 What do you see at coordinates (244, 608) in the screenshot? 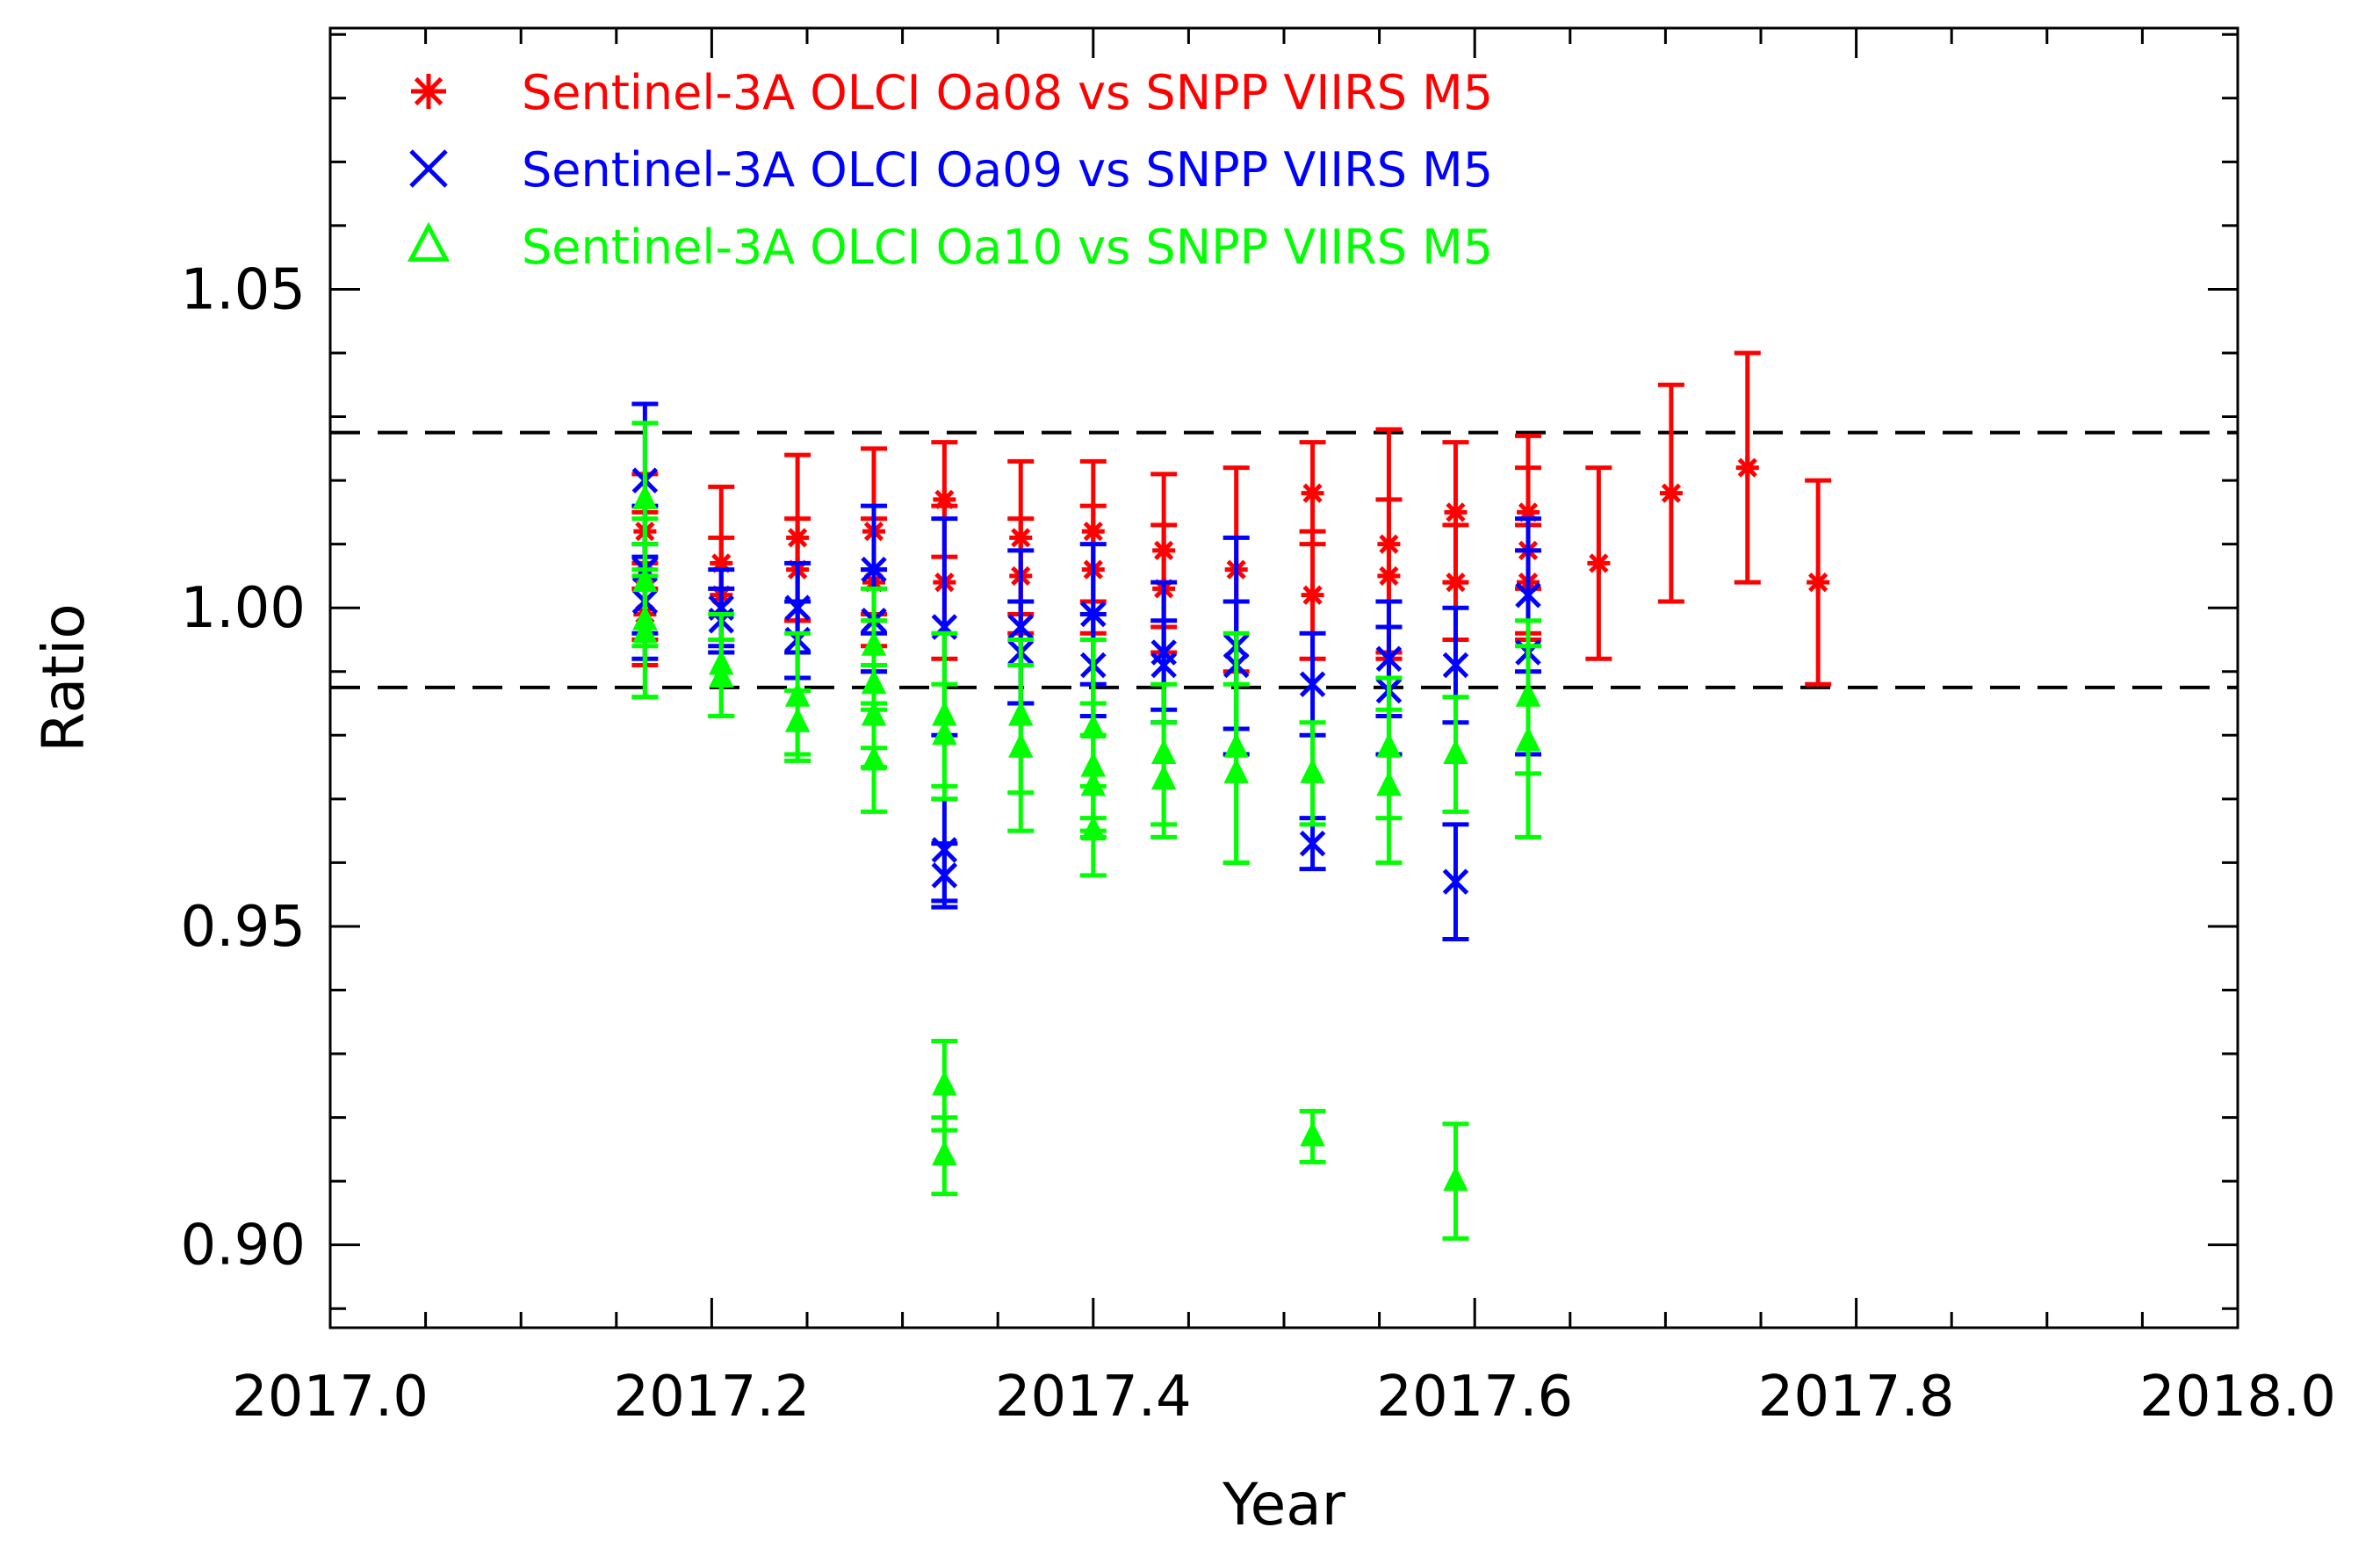
I see `y-tick-label: 1.00` at bounding box center [244, 608].